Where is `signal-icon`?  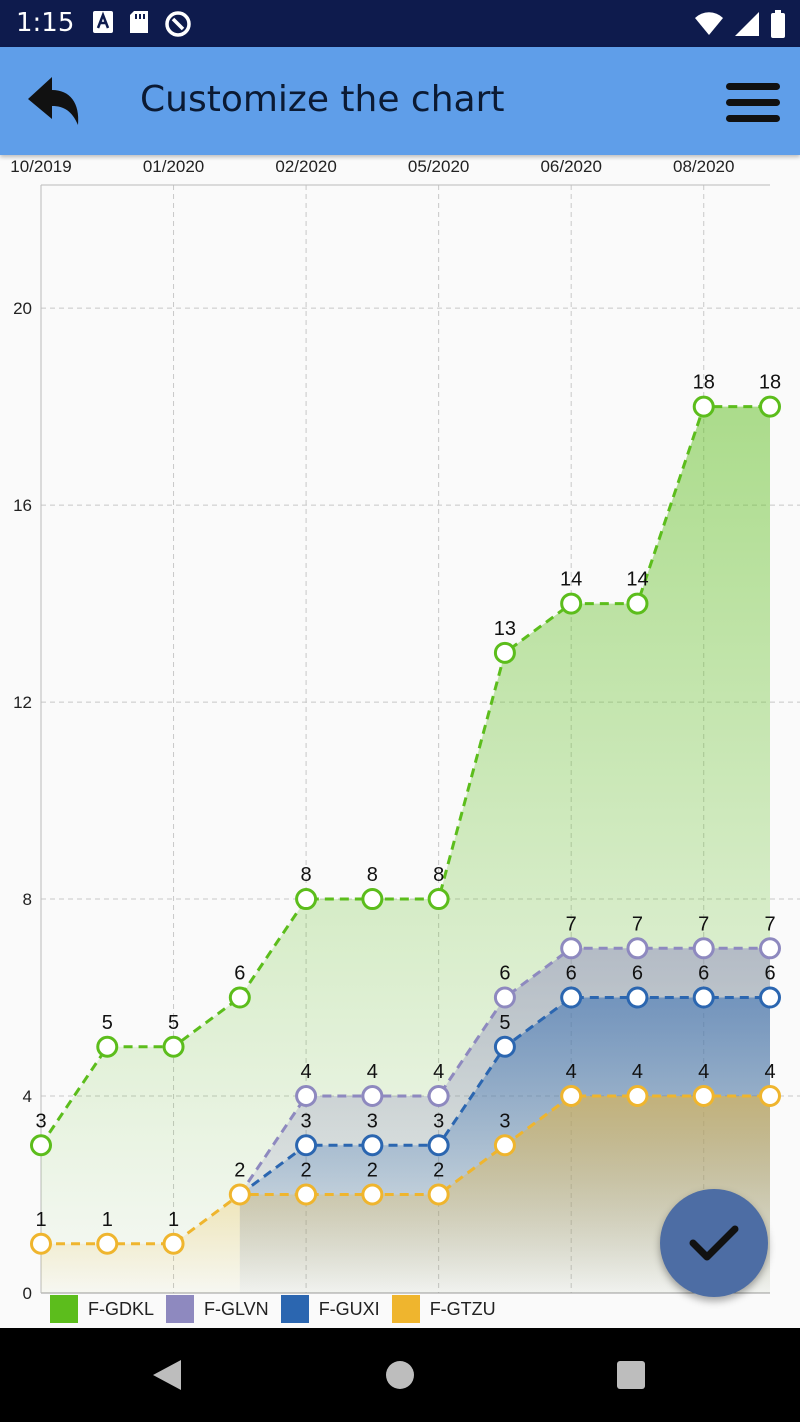 signal-icon is located at coordinates (747, 24).